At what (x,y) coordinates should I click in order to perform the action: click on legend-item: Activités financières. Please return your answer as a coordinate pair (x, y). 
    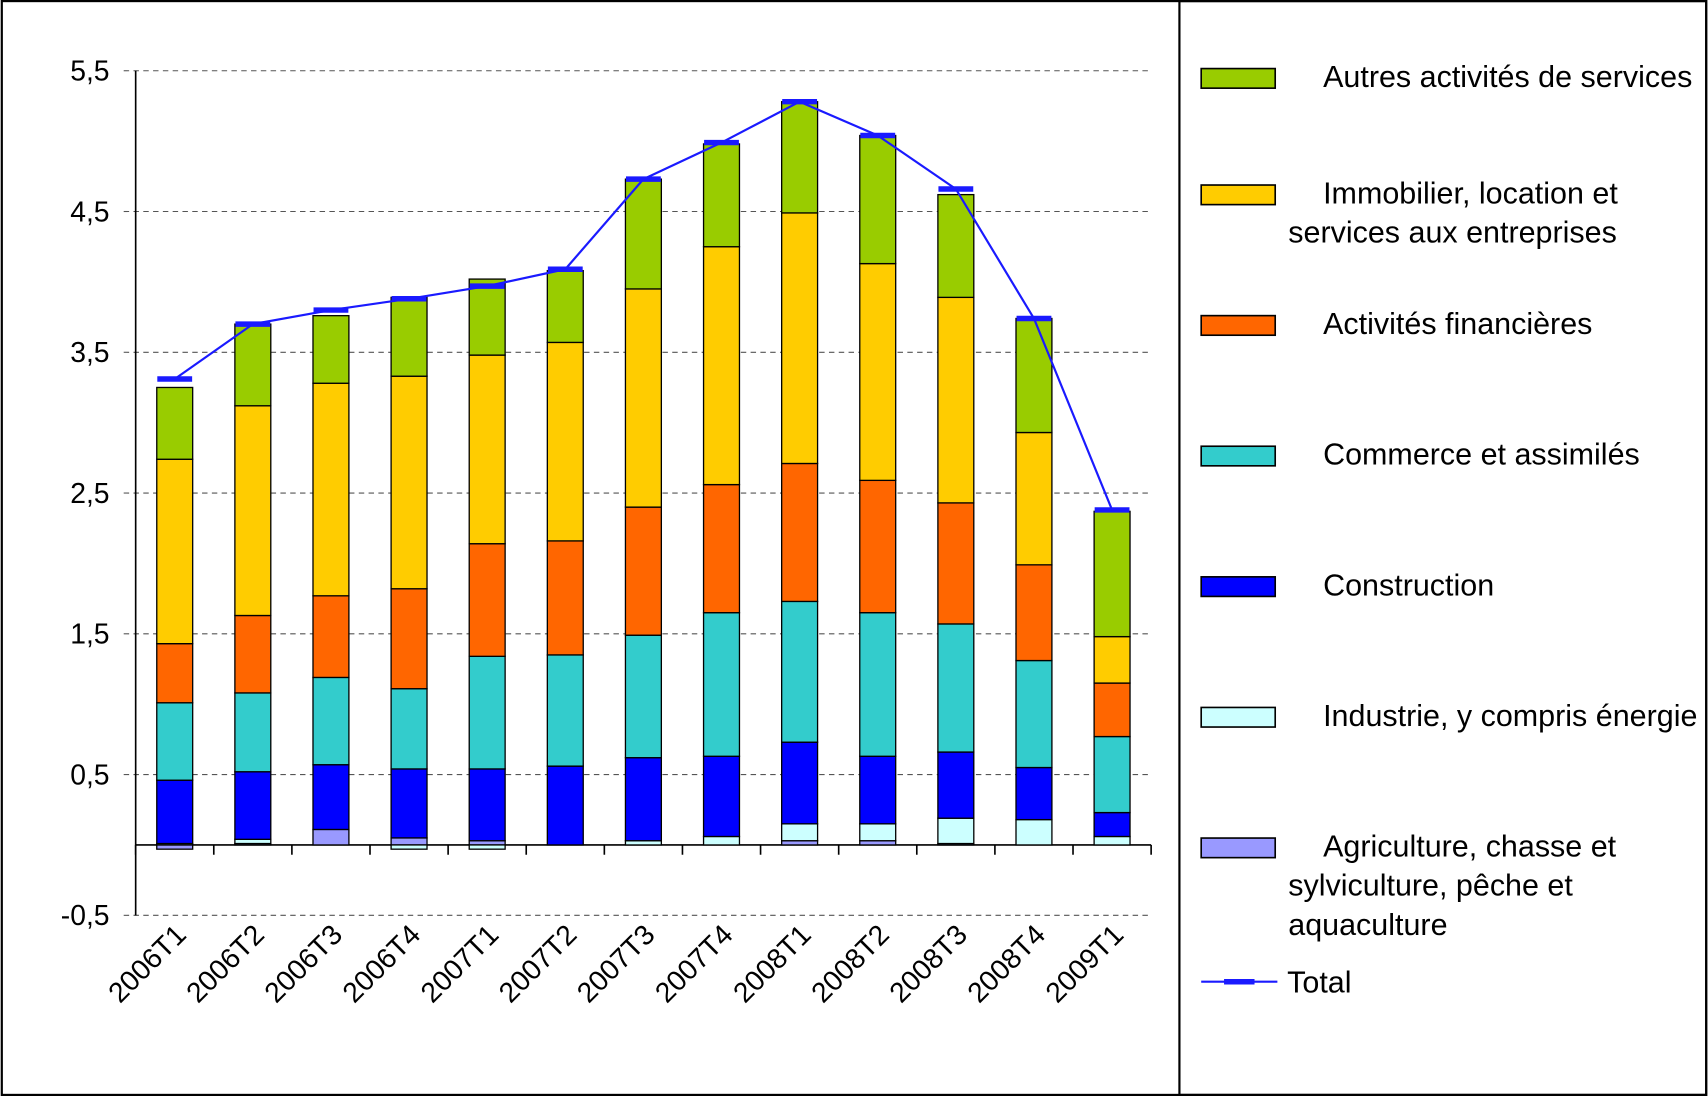
    Looking at the image, I should click on (1458, 323).